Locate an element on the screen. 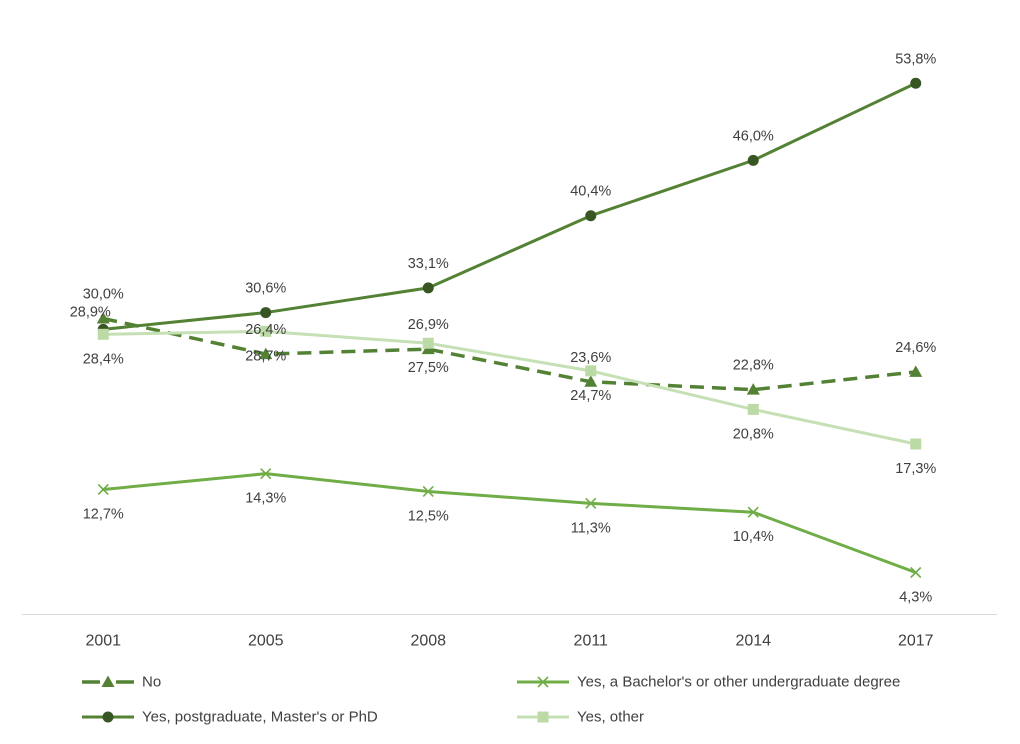 The height and width of the screenshot is (744, 1020). legend-postgraduate-icon is located at coordinates (108, 717).